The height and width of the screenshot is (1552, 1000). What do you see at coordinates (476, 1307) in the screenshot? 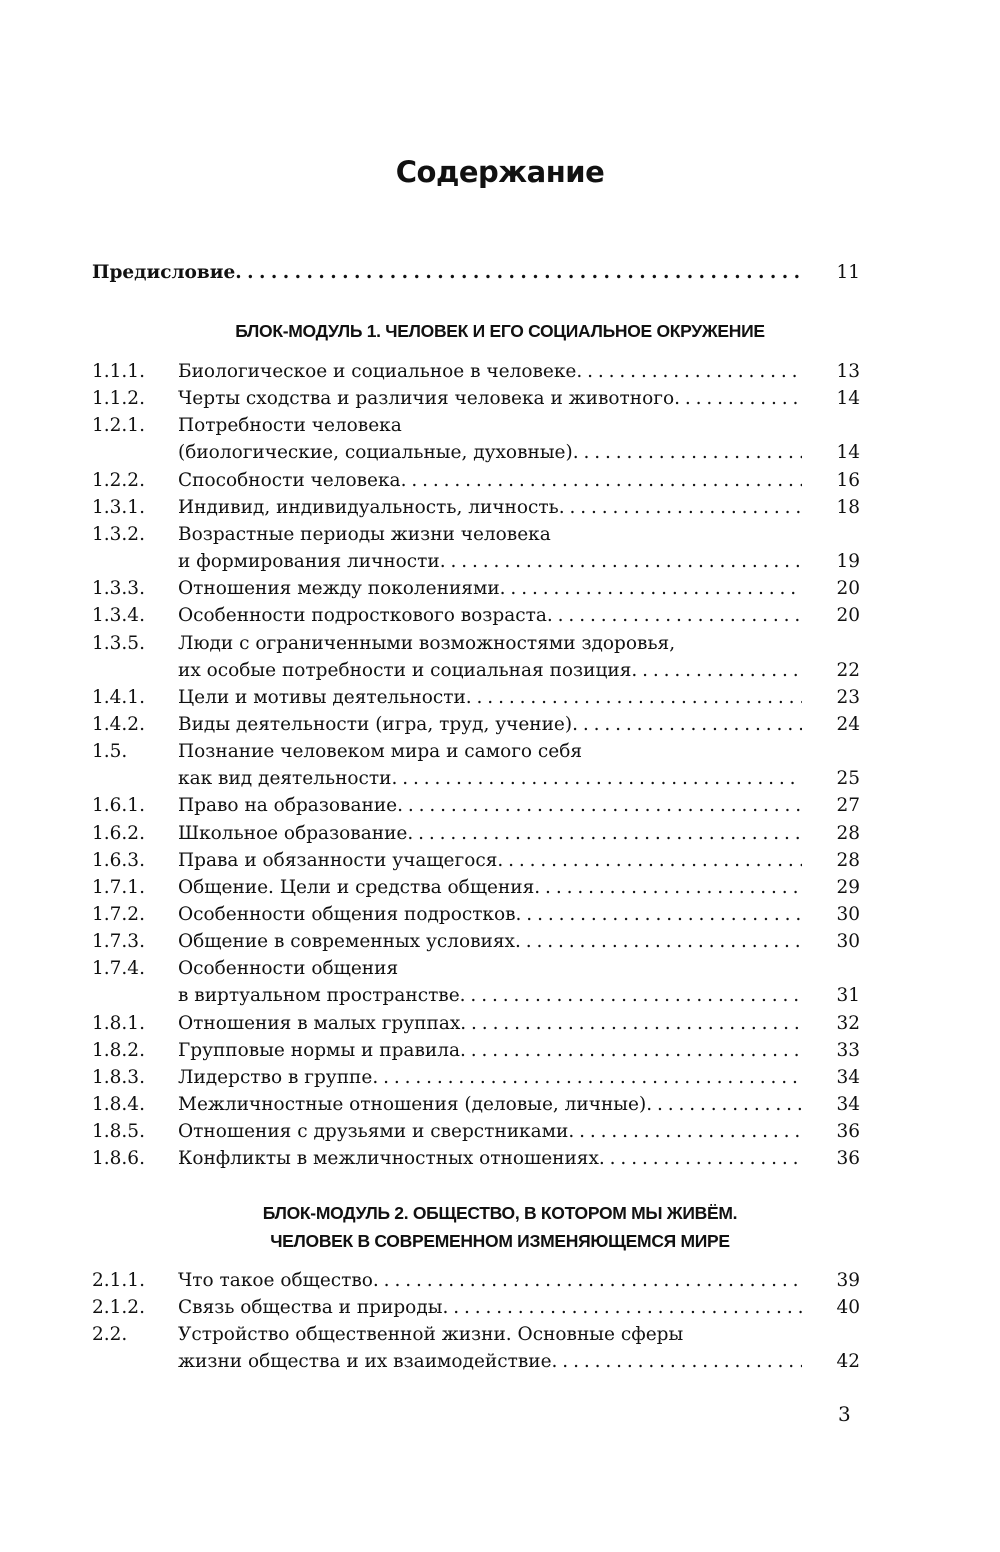
I see `toc-entry: 2.1.2. Связь общества и природы 40` at bounding box center [476, 1307].